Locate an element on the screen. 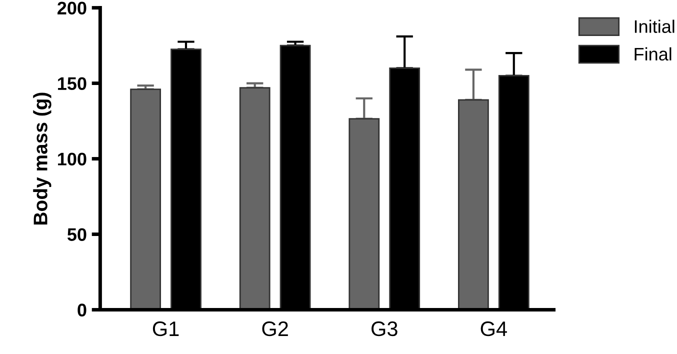 This screenshot has width=677, height=354. y-tick-label: 150 is located at coordinates (72, 83).